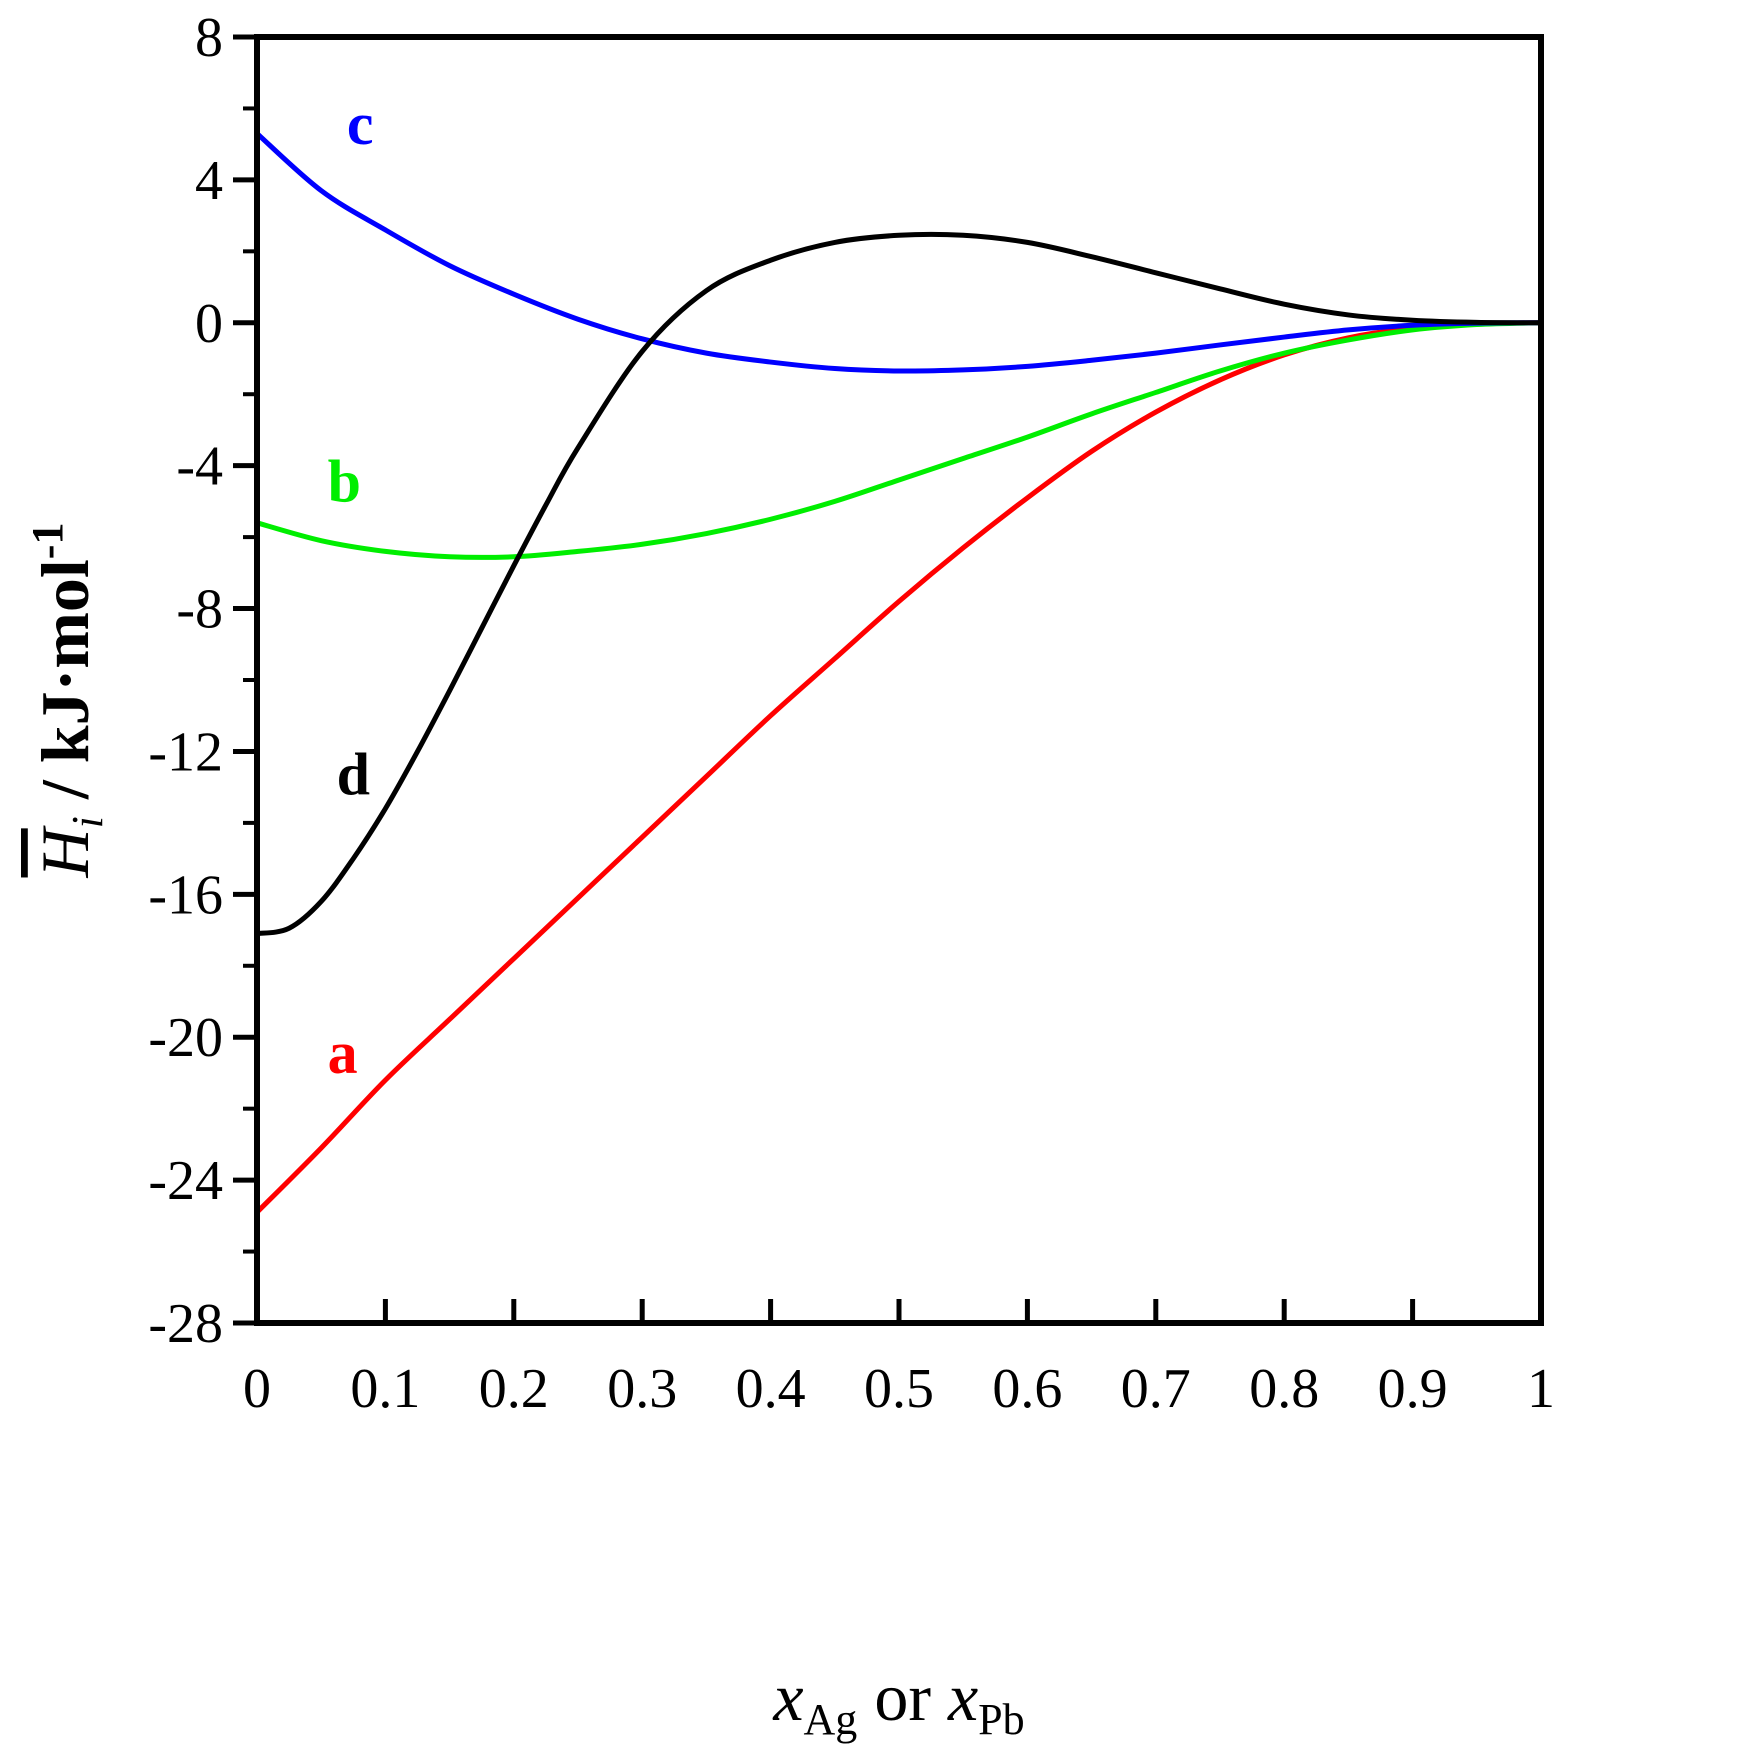  What do you see at coordinates (65, 687) in the screenshot?
I see `y-axis-unit: / kJ·mol` at bounding box center [65, 687].